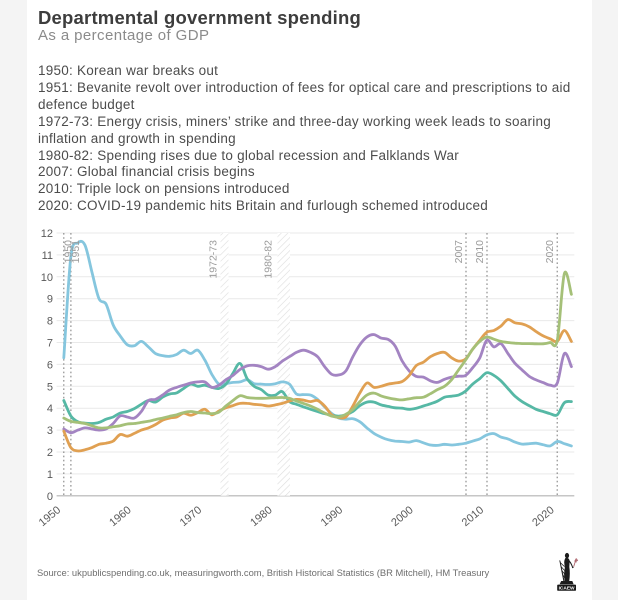 The width and height of the screenshot is (618, 600). I want to click on svg-text: 5, so click(50, 387).